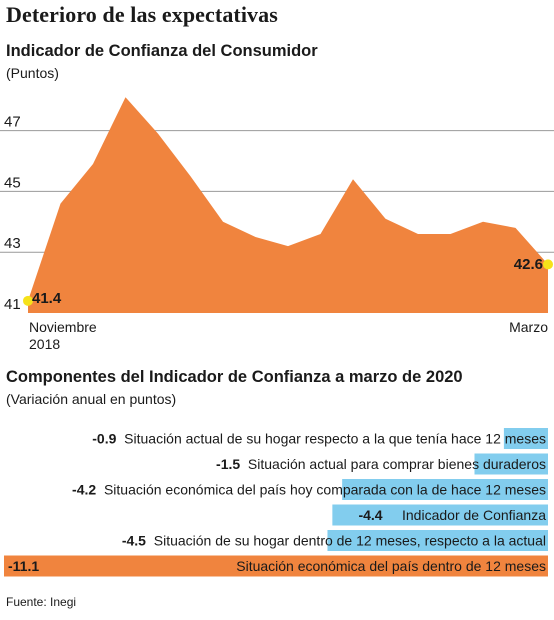  I want to click on bar-value-label: -11.1, so click(23, 566).